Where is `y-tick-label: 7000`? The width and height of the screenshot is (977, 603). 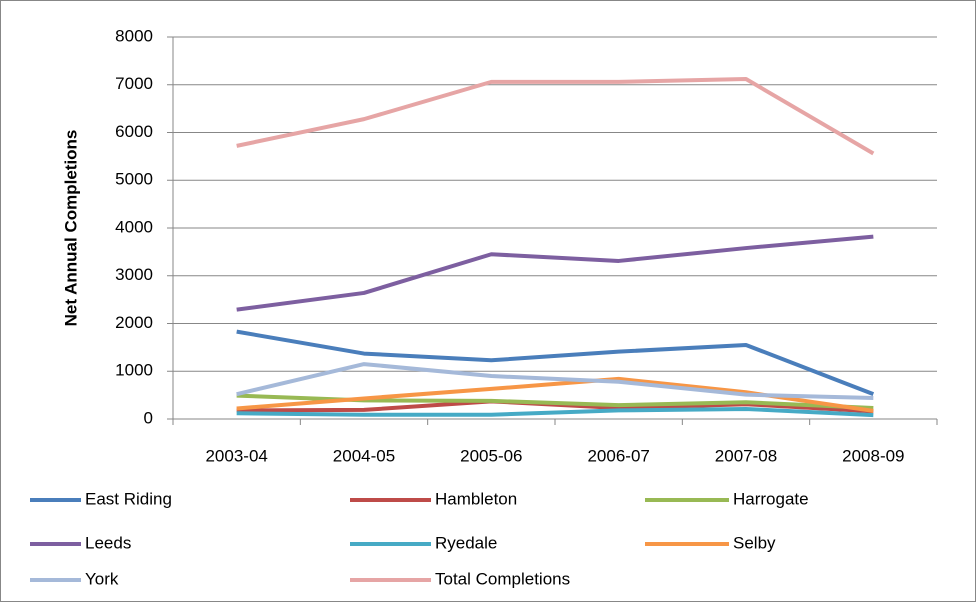 y-tick-label: 7000 is located at coordinates (134, 83).